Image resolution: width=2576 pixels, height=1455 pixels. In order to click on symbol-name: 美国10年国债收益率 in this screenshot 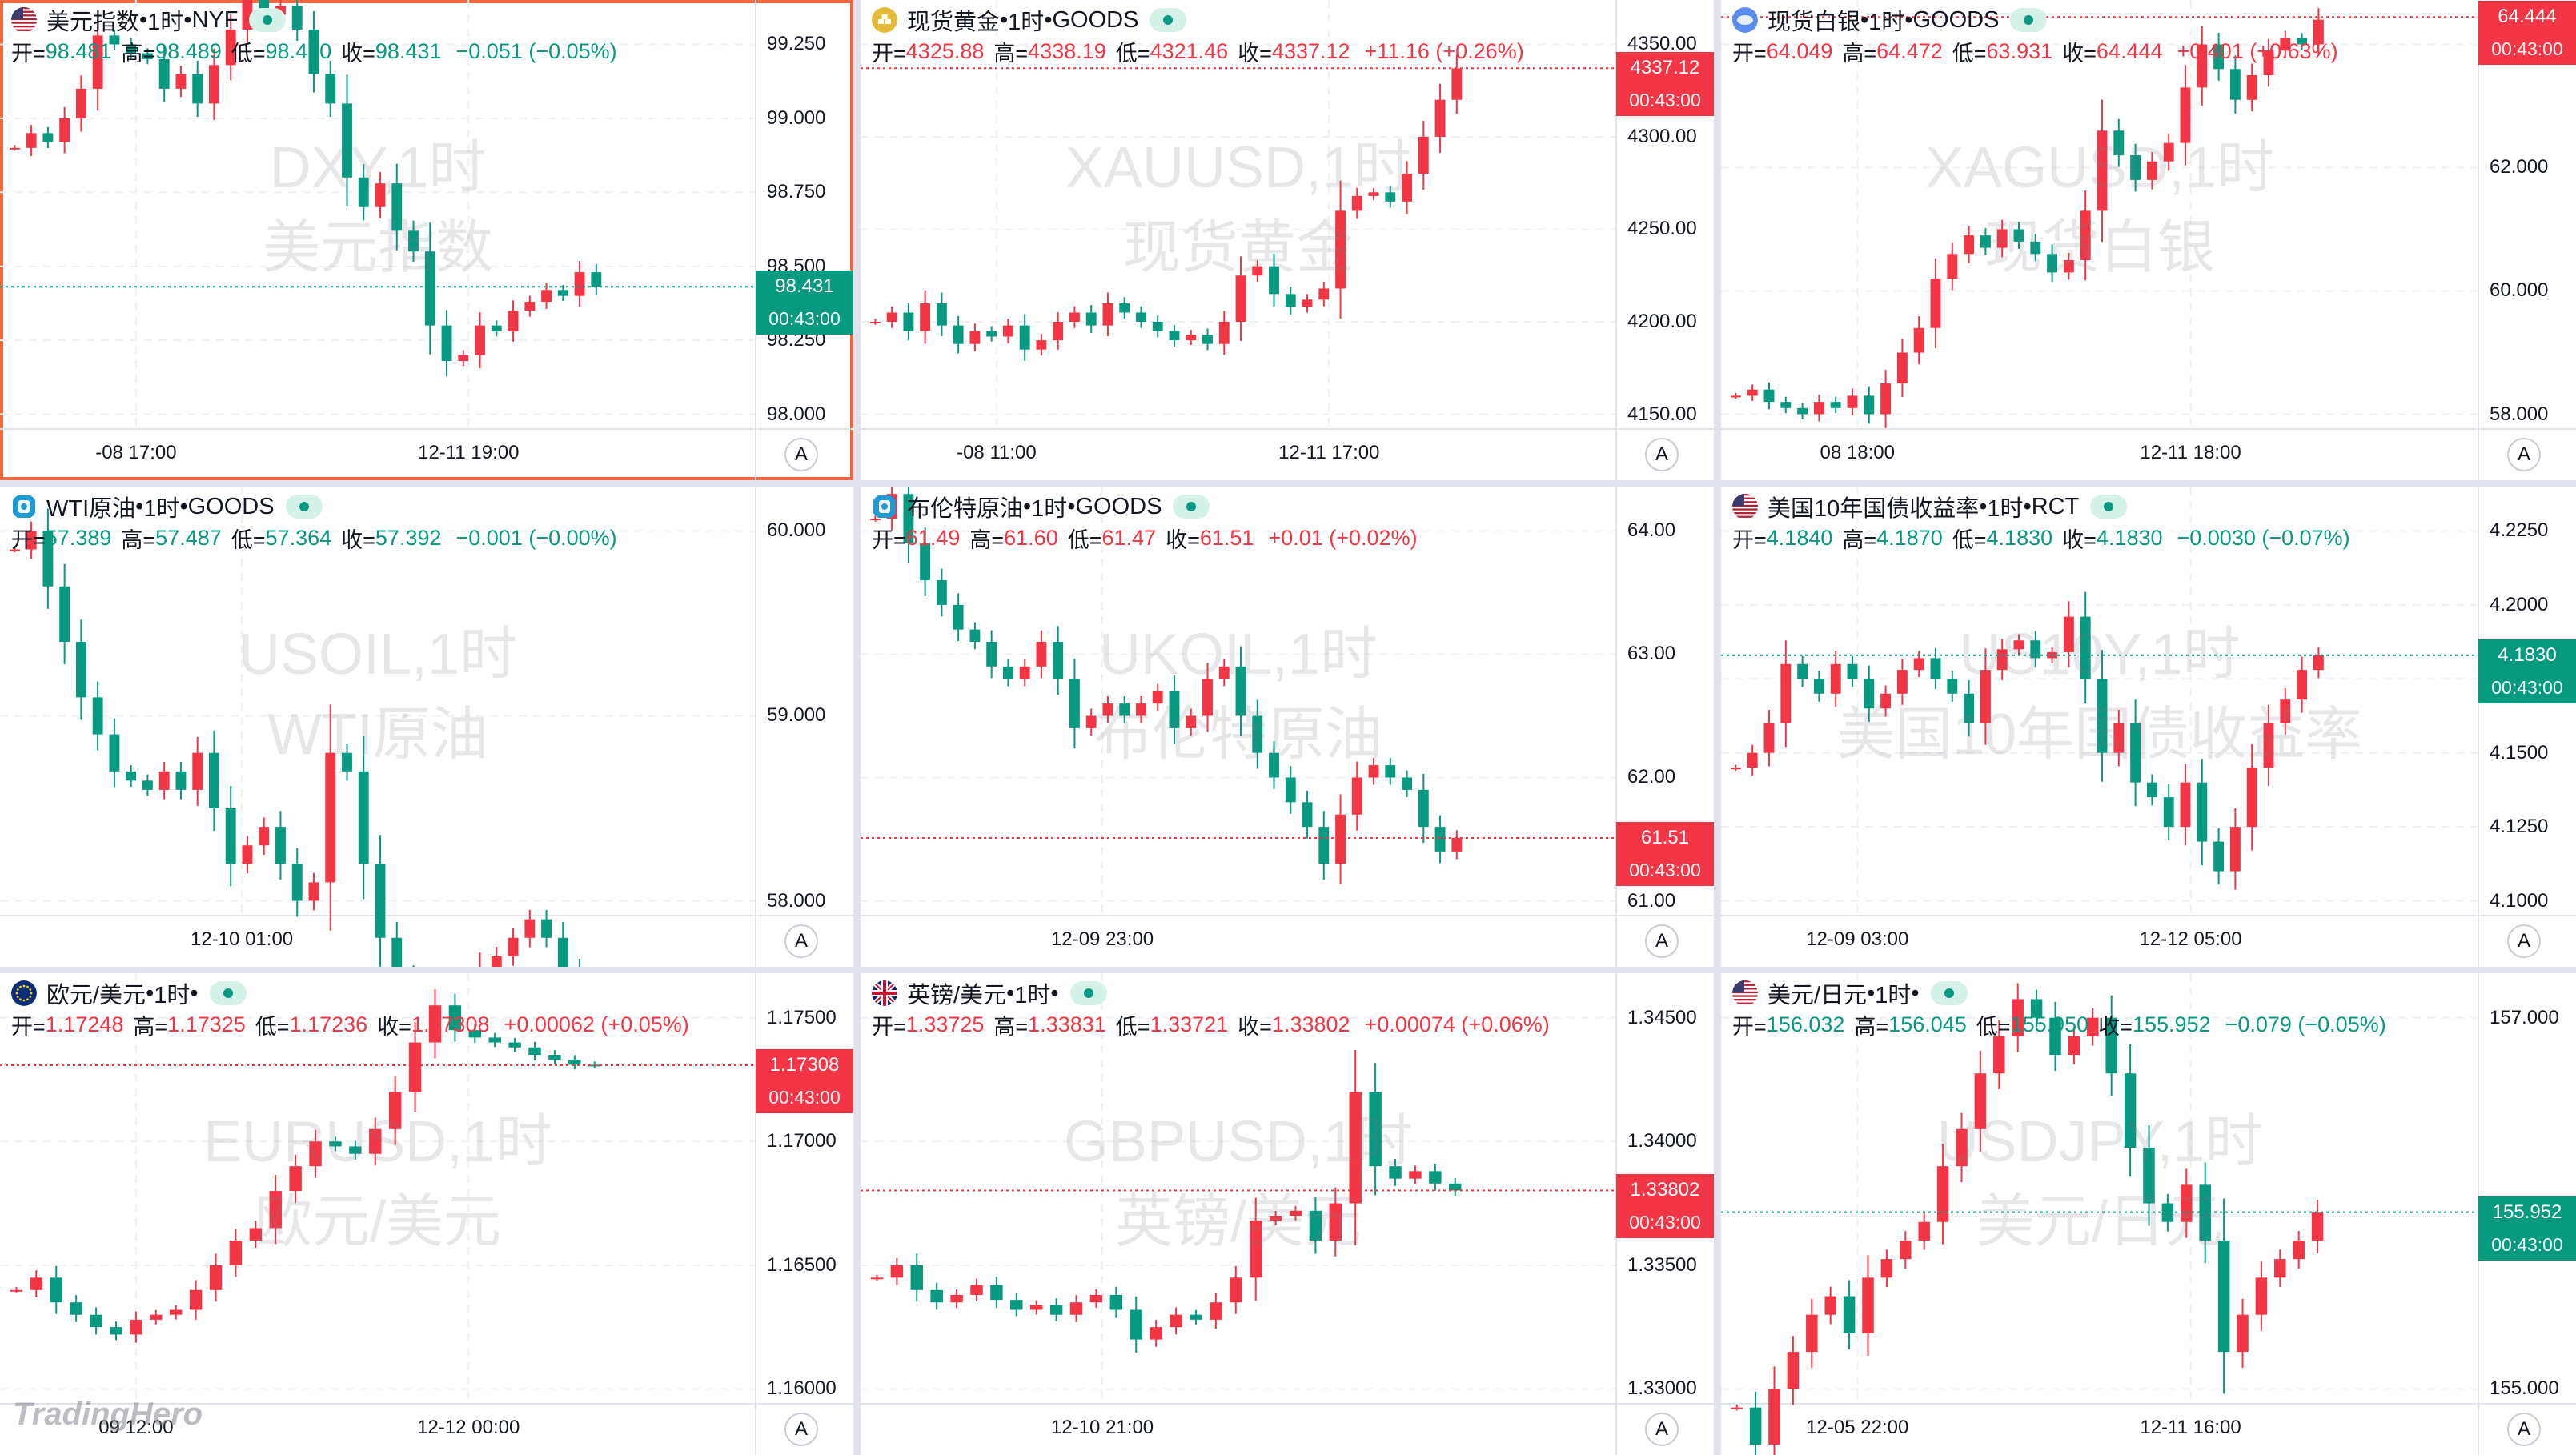, I will do `click(1874, 509)`.